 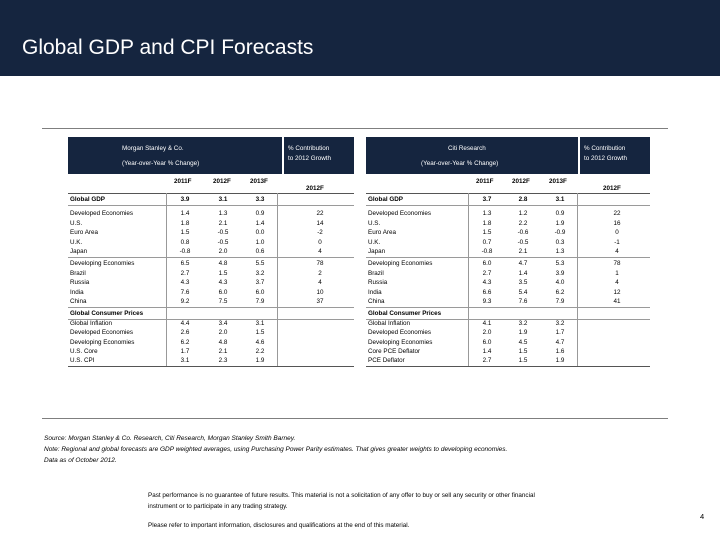 What do you see at coordinates (508, 199) in the screenshot?
I see `table-row: Global GDP 3.7 2.8 3.1` at bounding box center [508, 199].